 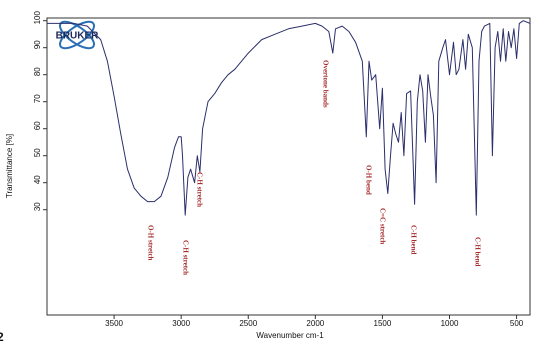 What do you see at coordinates (383, 323) in the screenshot?
I see `x-tick-label: 1500` at bounding box center [383, 323].